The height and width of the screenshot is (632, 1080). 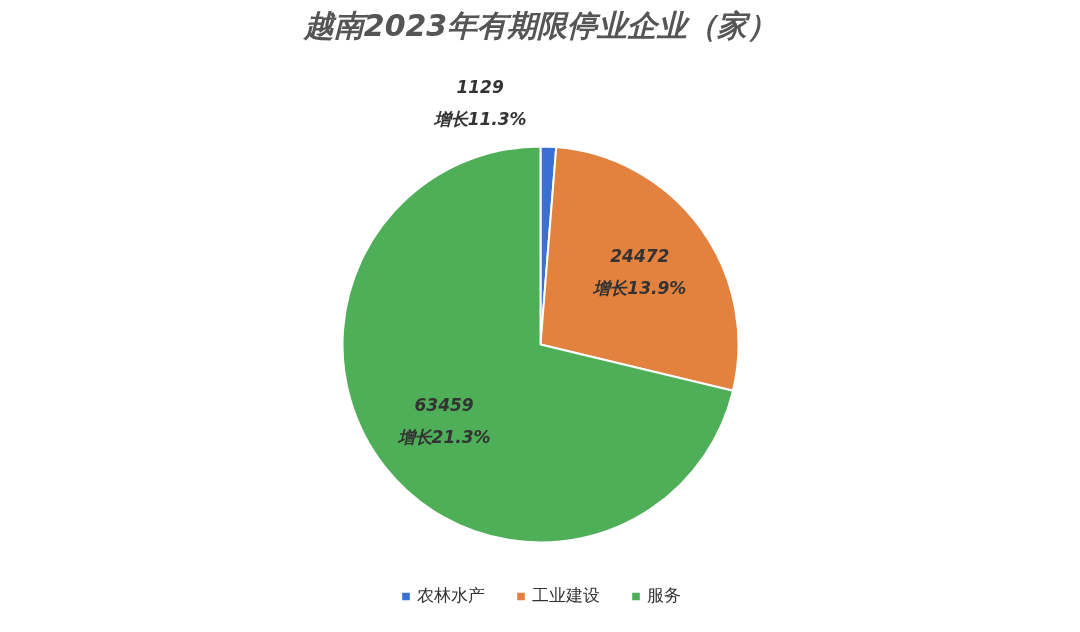 What do you see at coordinates (565, 595) in the screenshot?
I see `legend-label: 工业建设` at bounding box center [565, 595].